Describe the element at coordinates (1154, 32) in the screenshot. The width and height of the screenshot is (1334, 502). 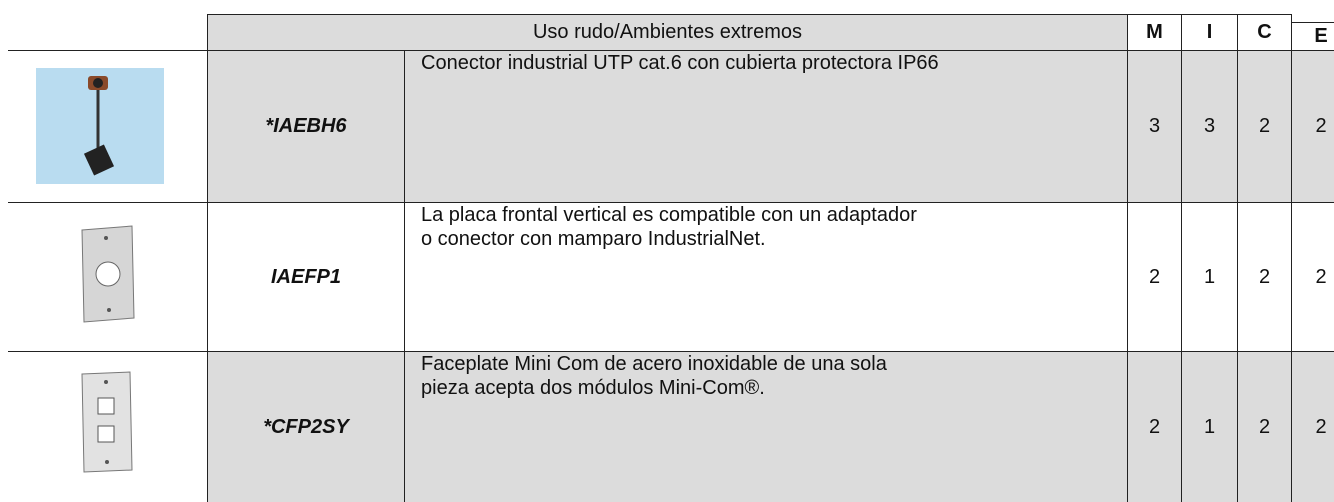
I see `column-header: M` at that location.